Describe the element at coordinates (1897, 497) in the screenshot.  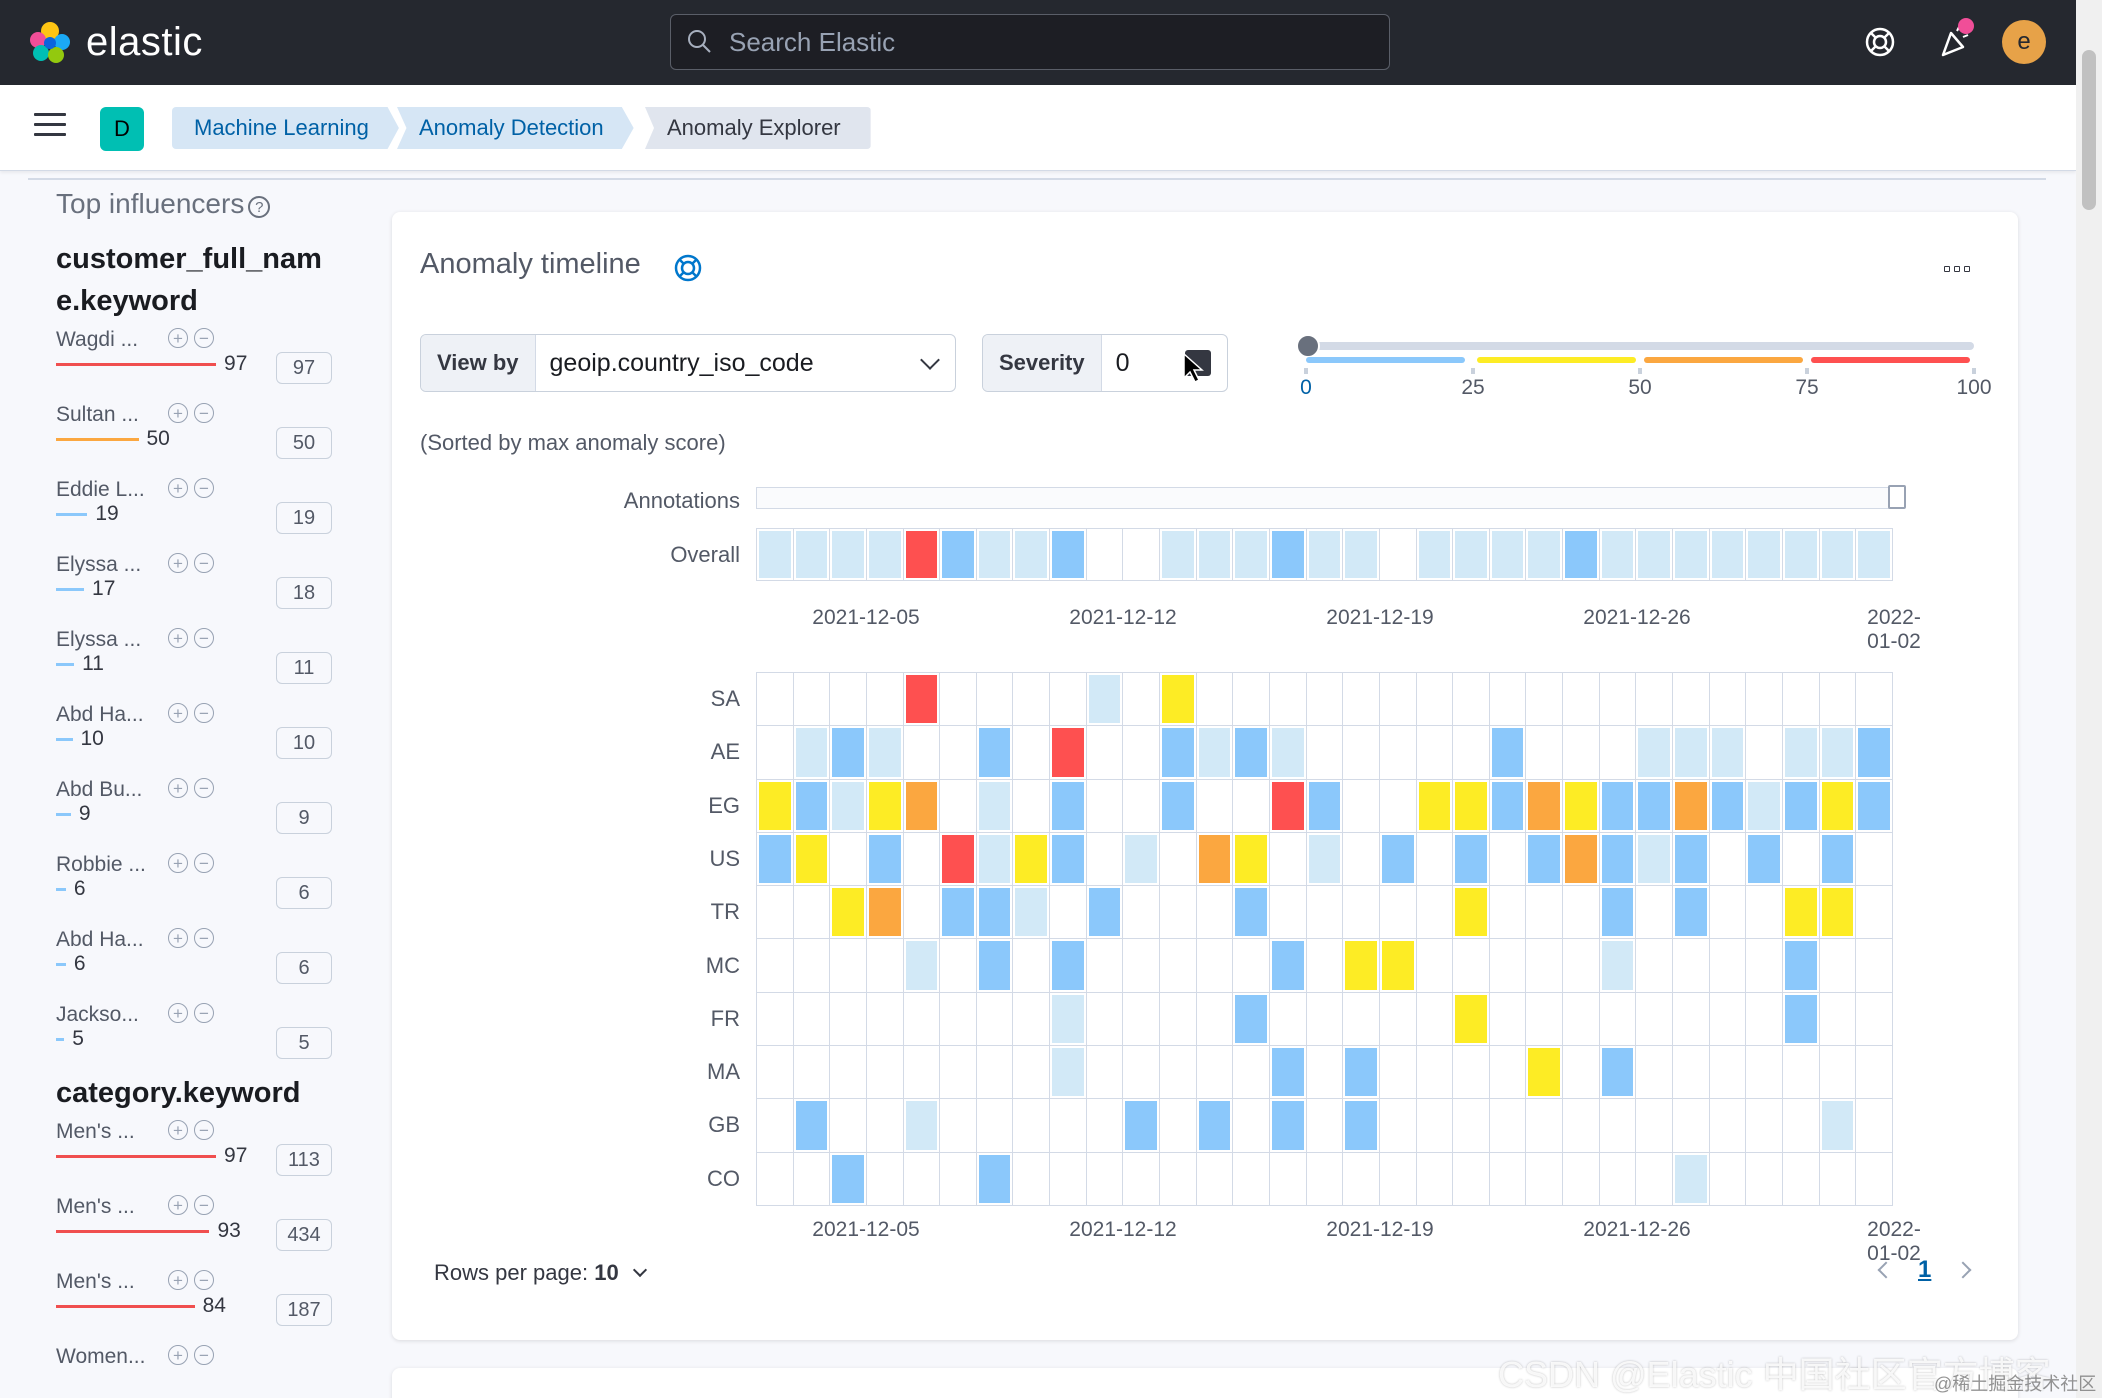
I see `annotations-brush-handle` at that location.